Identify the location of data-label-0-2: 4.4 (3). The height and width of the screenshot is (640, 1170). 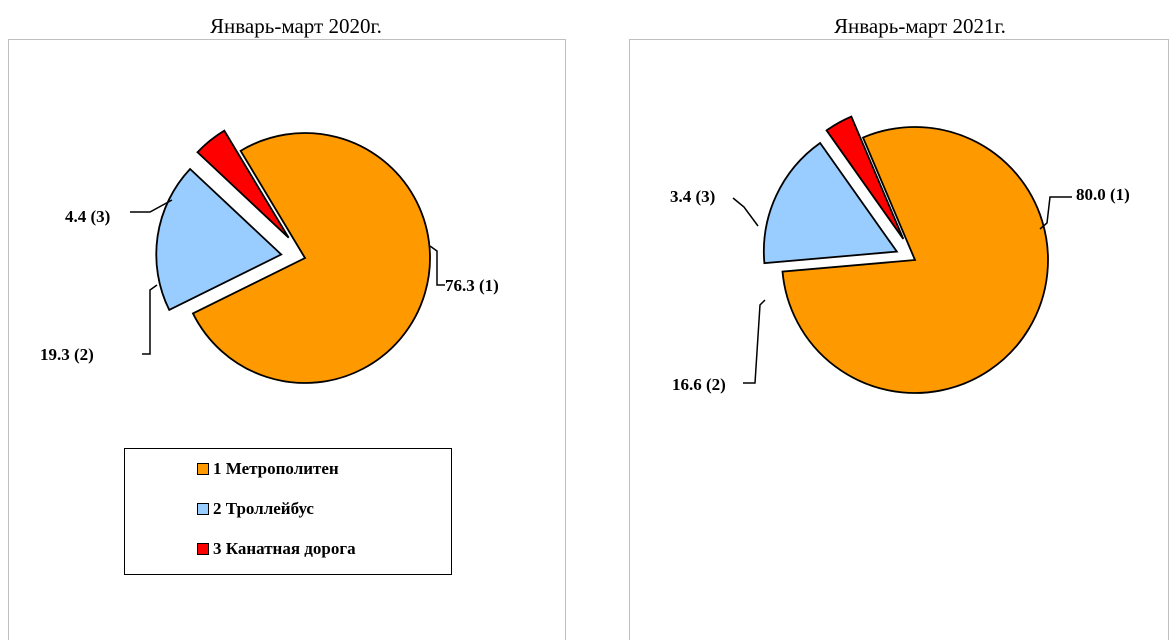
(87, 216).